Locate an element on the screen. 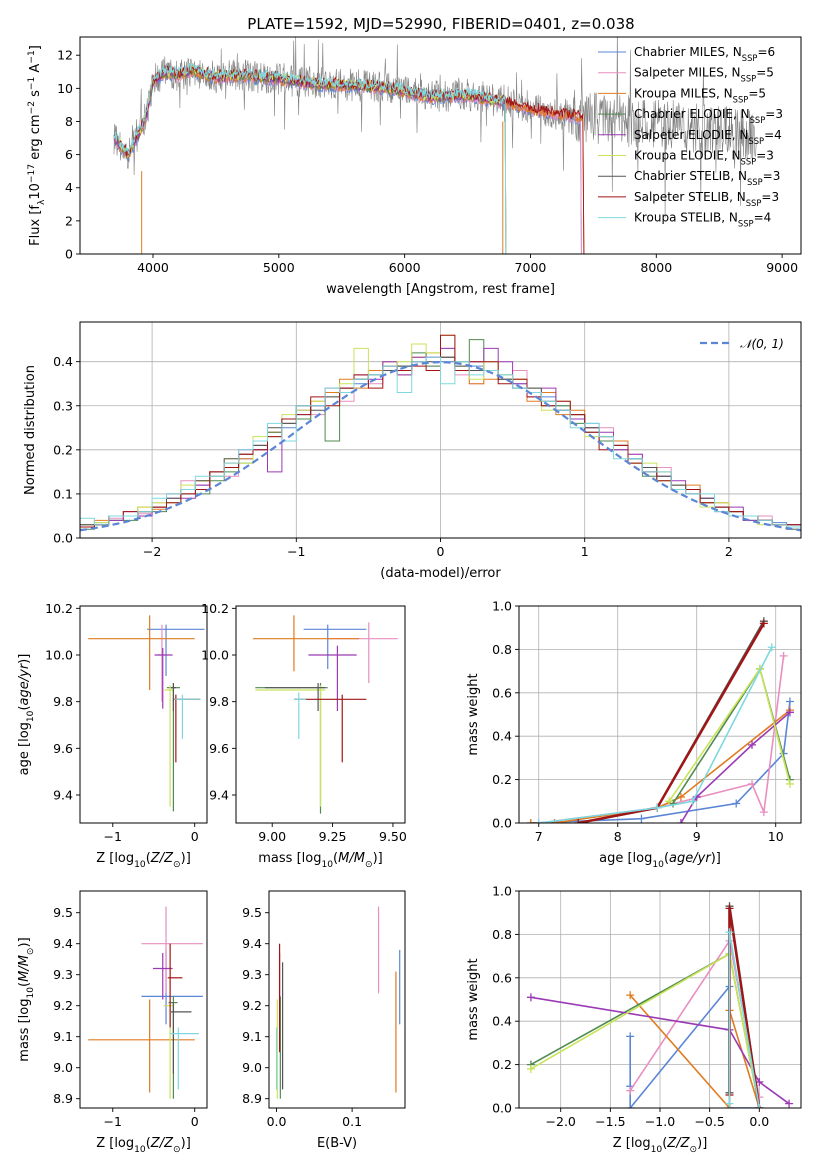 This screenshot has height=1170, width=819. y-tick-label: 10.2 is located at coordinates (215, 608).